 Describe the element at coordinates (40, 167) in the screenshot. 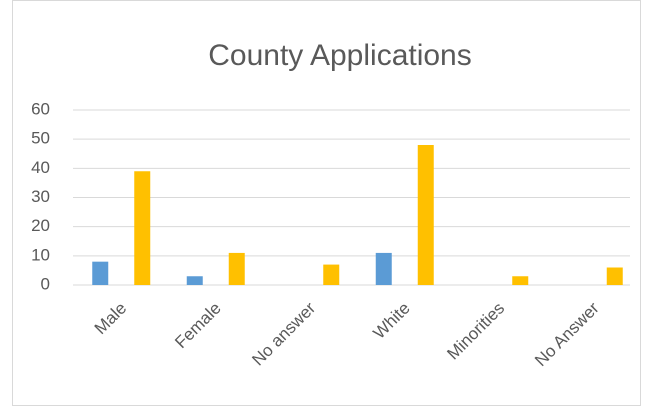

I see `y-tick-label: 40` at that location.